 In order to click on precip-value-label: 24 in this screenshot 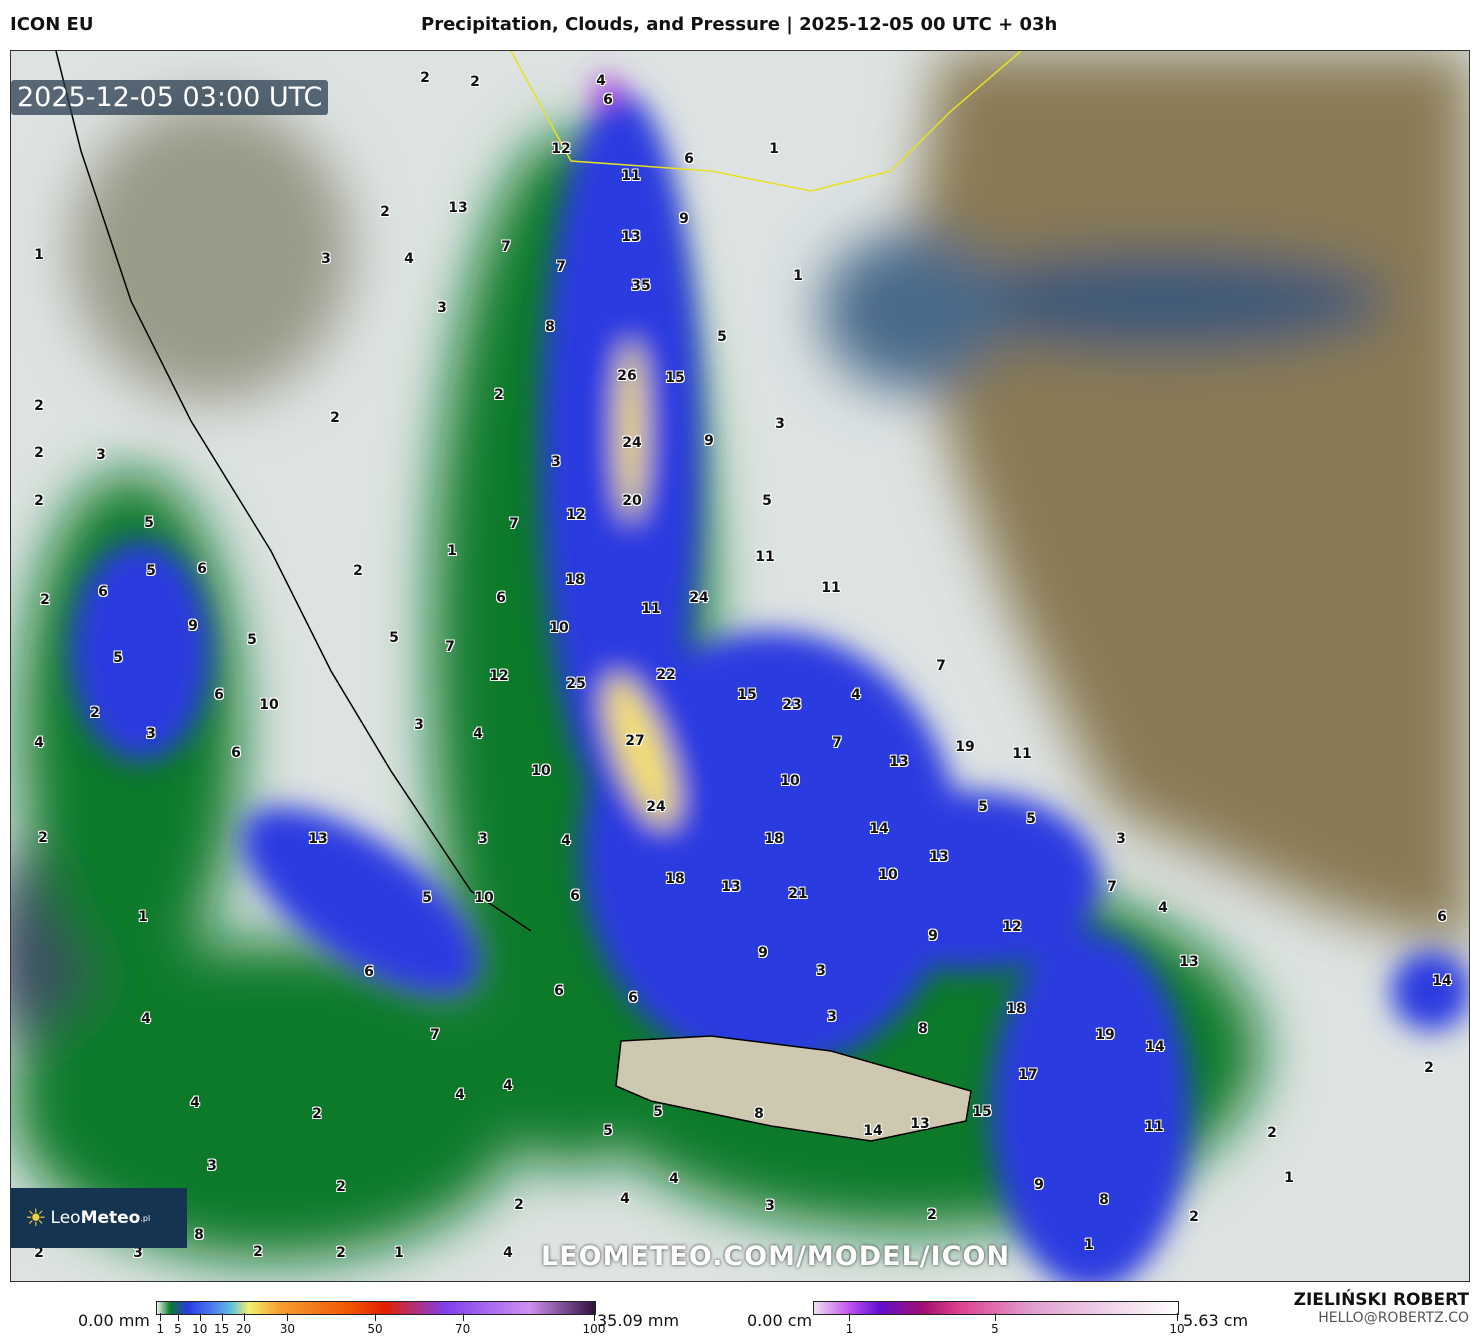, I will do `click(699, 598)`.